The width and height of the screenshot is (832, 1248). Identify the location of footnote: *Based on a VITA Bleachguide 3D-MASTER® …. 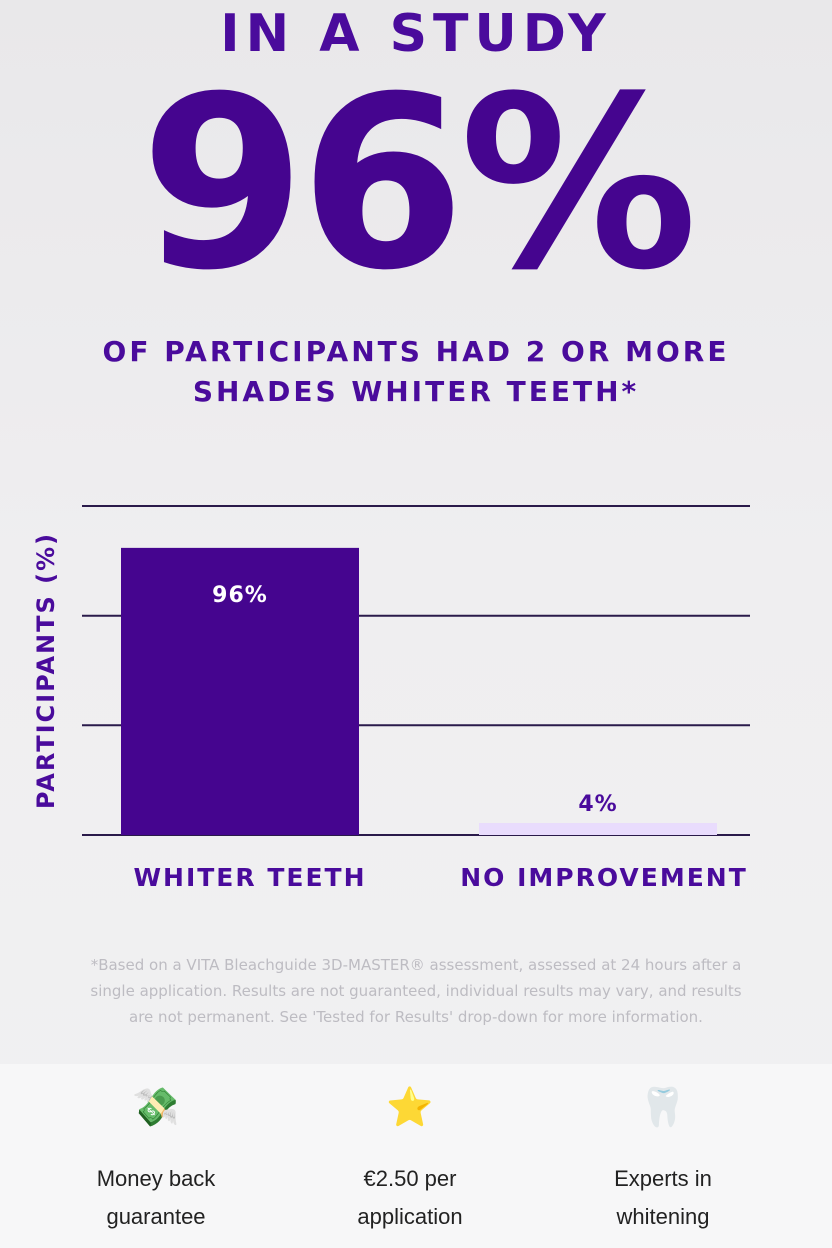
(416, 991).